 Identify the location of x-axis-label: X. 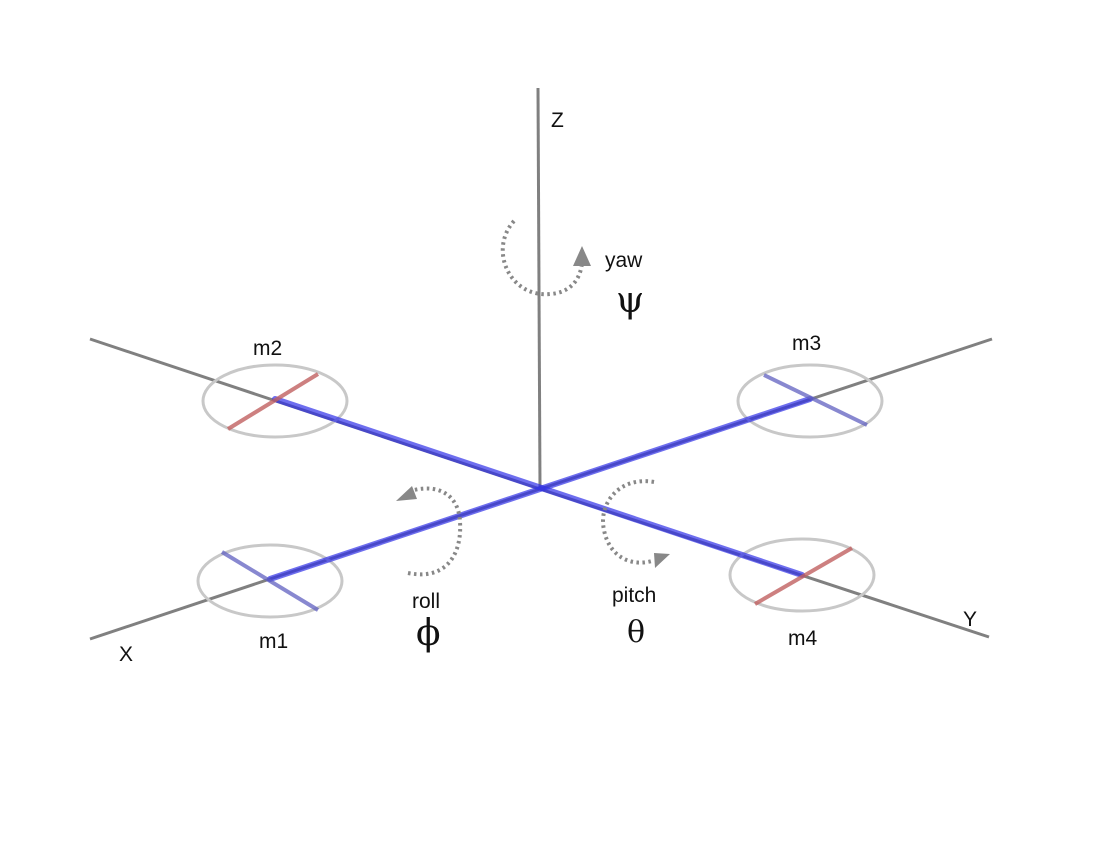
(126, 654).